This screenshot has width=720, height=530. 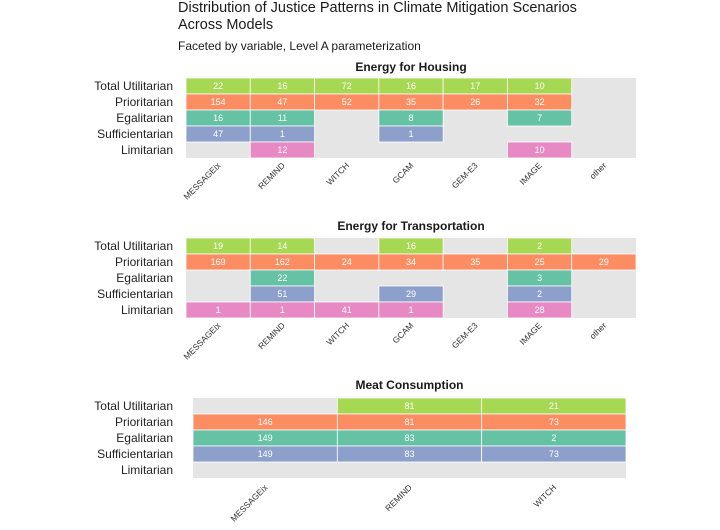 What do you see at coordinates (282, 102) in the screenshot?
I see `cell-label-energy-for-housing-prioritarian-remind: 47` at bounding box center [282, 102].